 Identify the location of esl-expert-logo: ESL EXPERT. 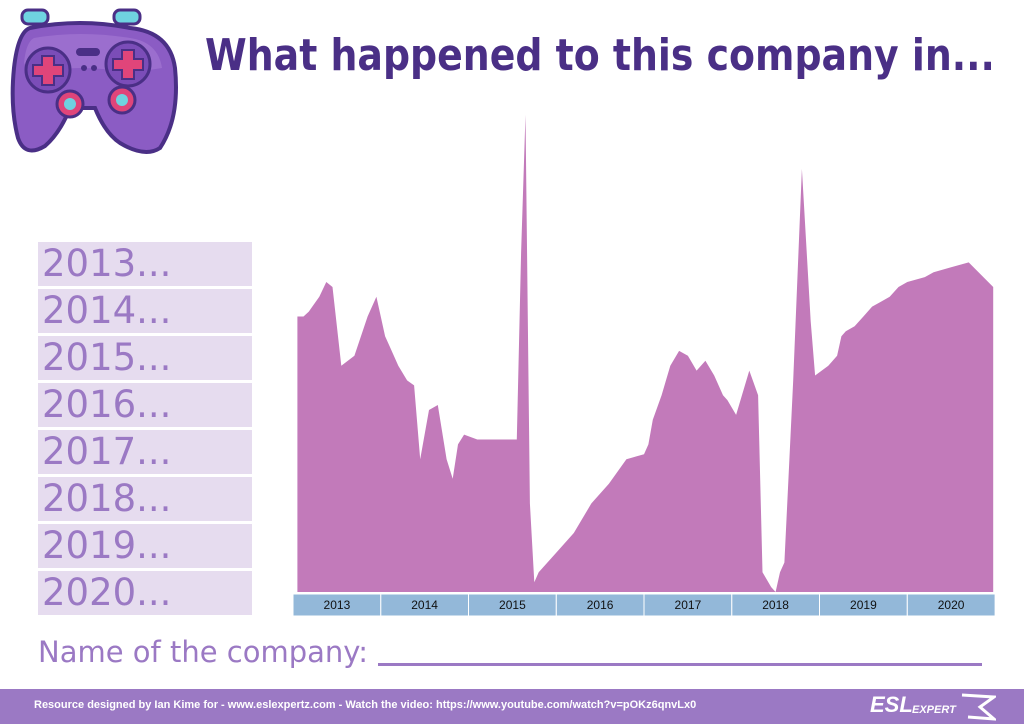
(933, 706).